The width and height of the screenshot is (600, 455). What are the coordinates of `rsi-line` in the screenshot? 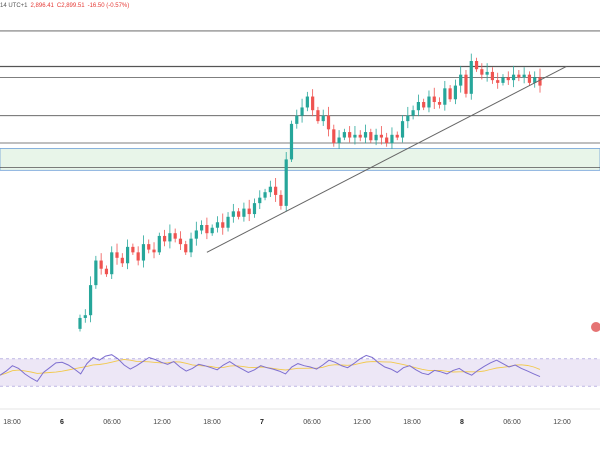 It's located at (270, 368).